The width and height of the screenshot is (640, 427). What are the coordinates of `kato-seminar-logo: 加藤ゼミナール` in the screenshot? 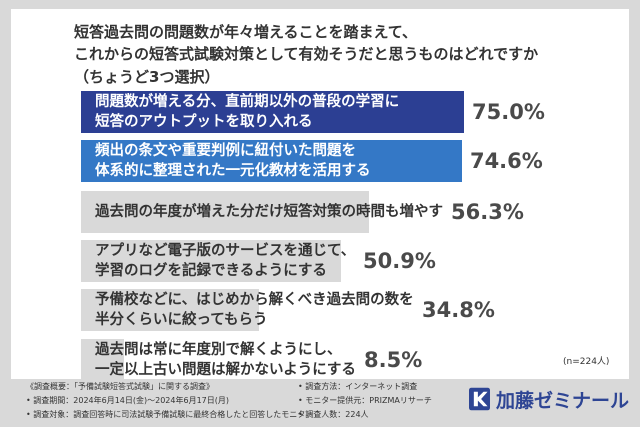 It's located at (549, 399).